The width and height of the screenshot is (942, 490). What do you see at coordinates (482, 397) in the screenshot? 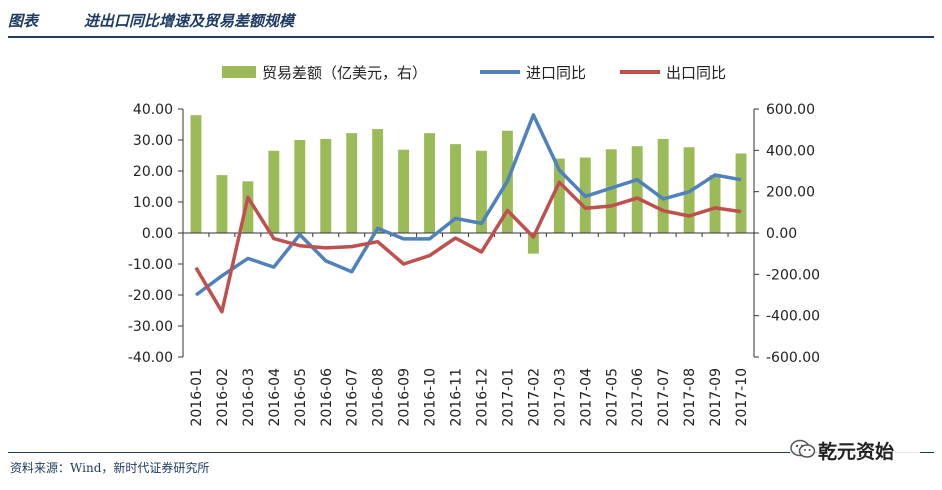
I see `x-tick-label: 2016-12` at bounding box center [482, 397].